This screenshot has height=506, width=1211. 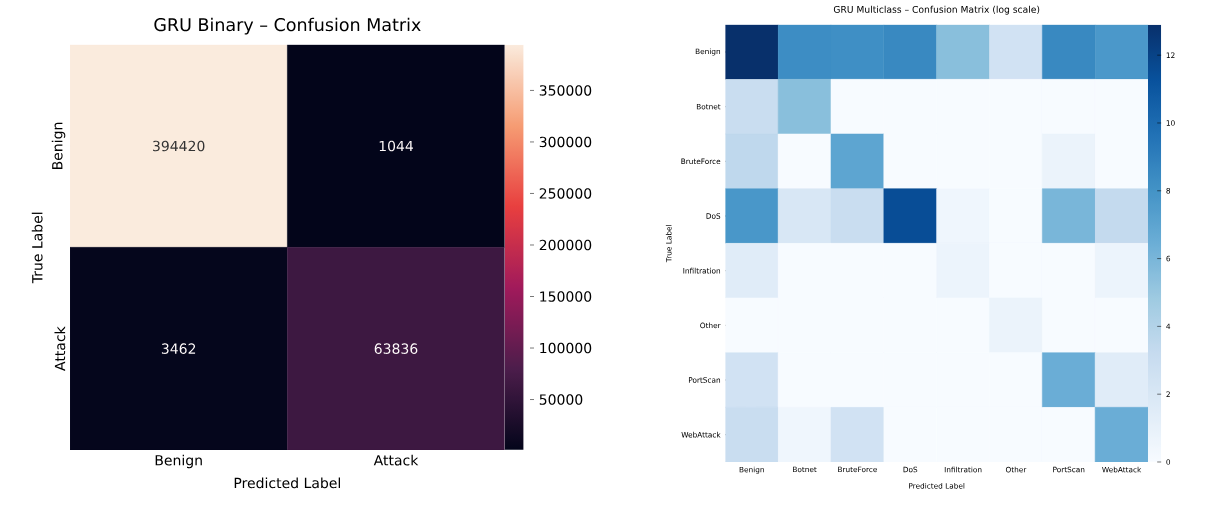 I want to click on x-tick-label: Attack, so click(x=396, y=460).